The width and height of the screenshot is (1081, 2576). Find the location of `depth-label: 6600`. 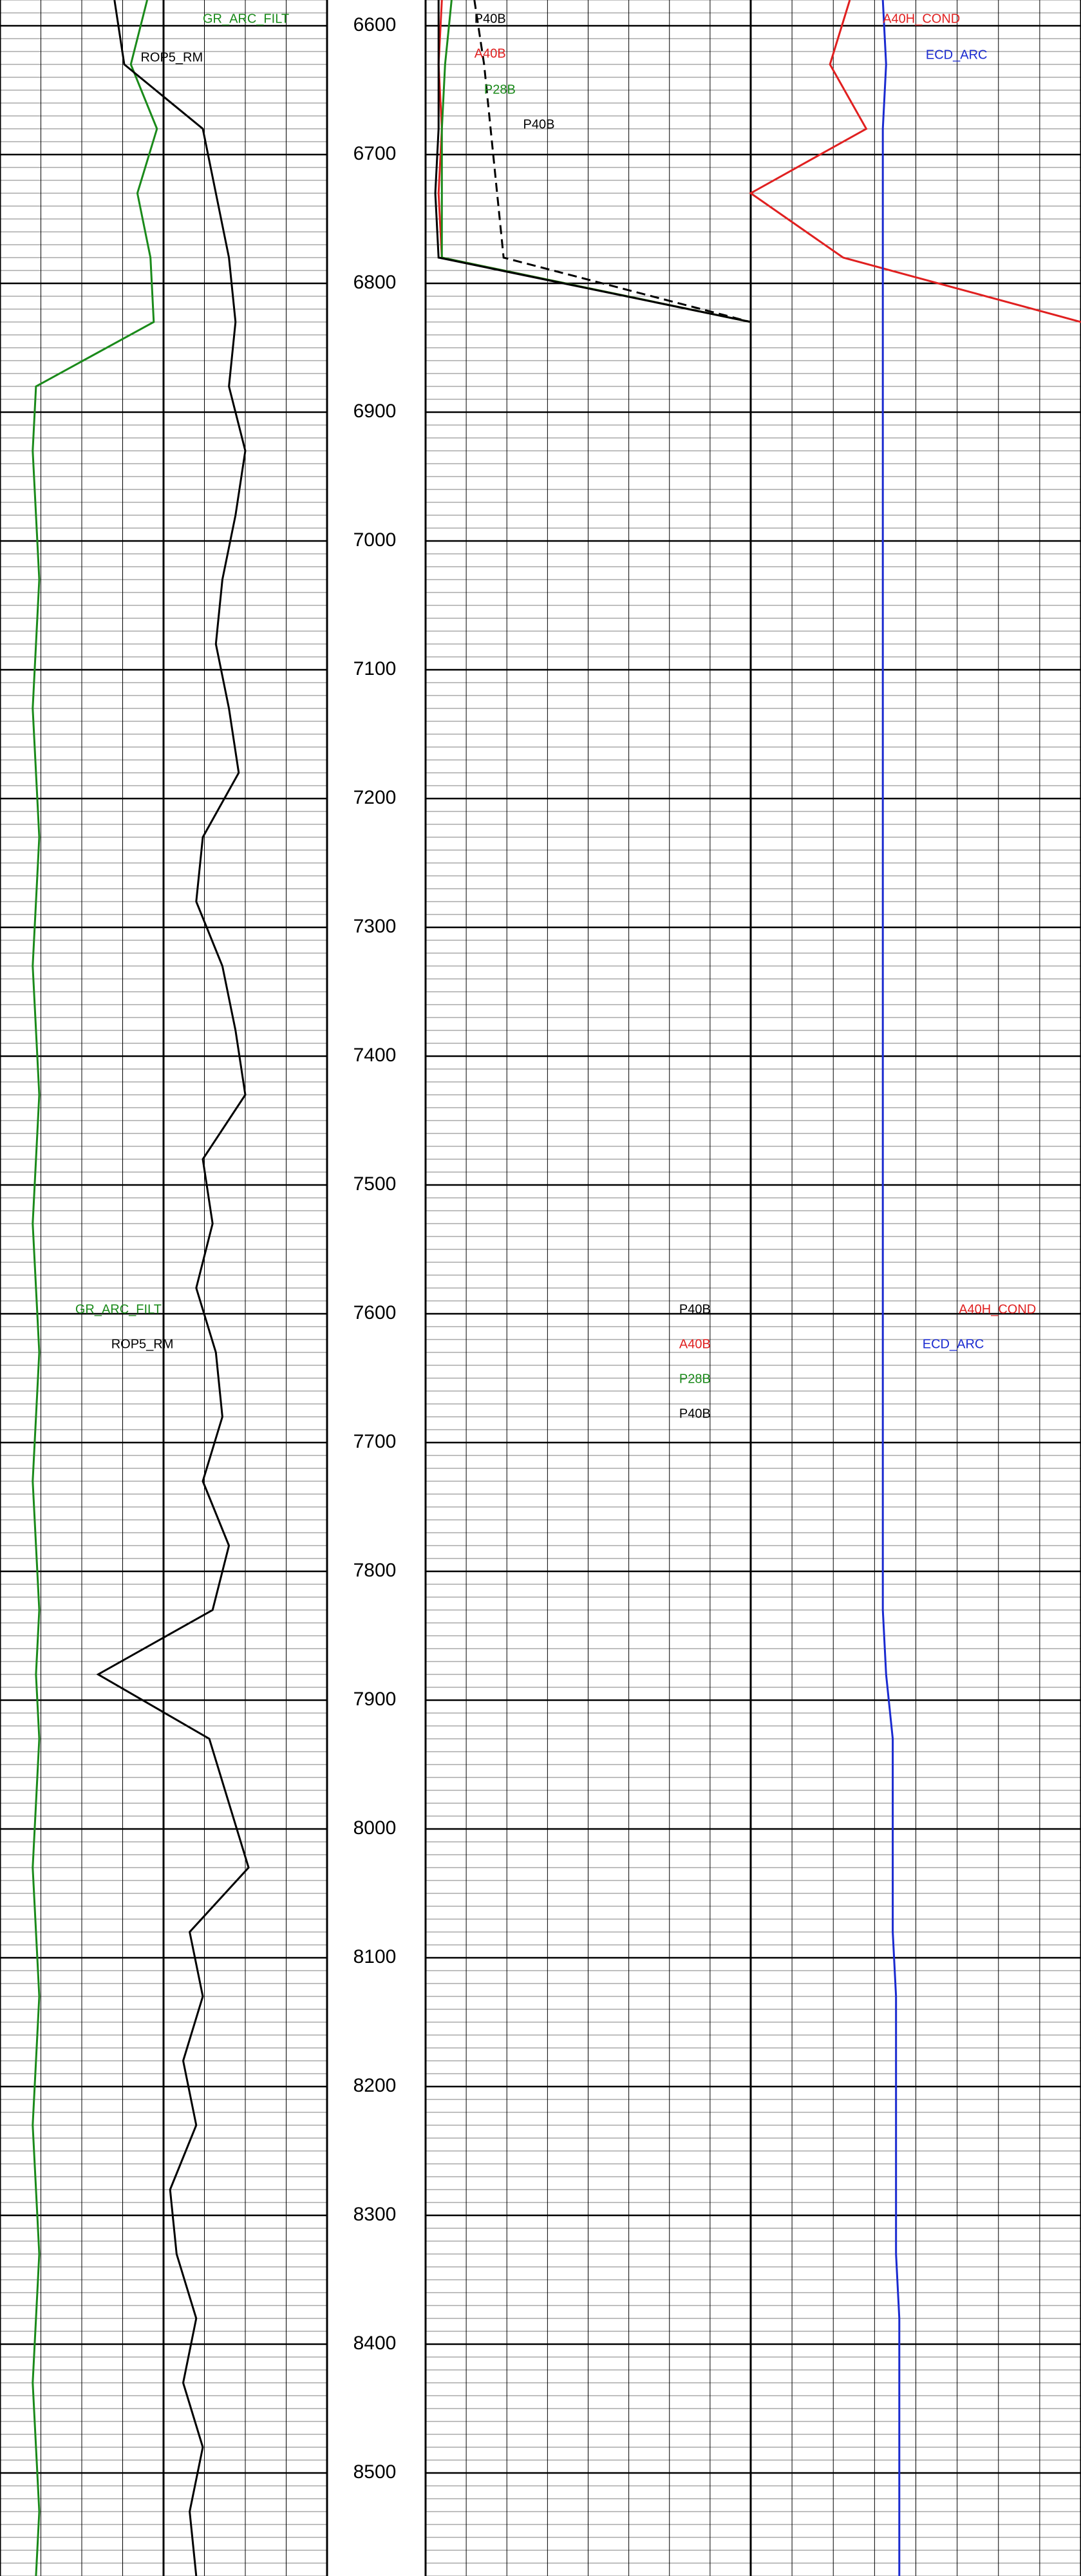

depth-label: 6600 is located at coordinates (375, 24).